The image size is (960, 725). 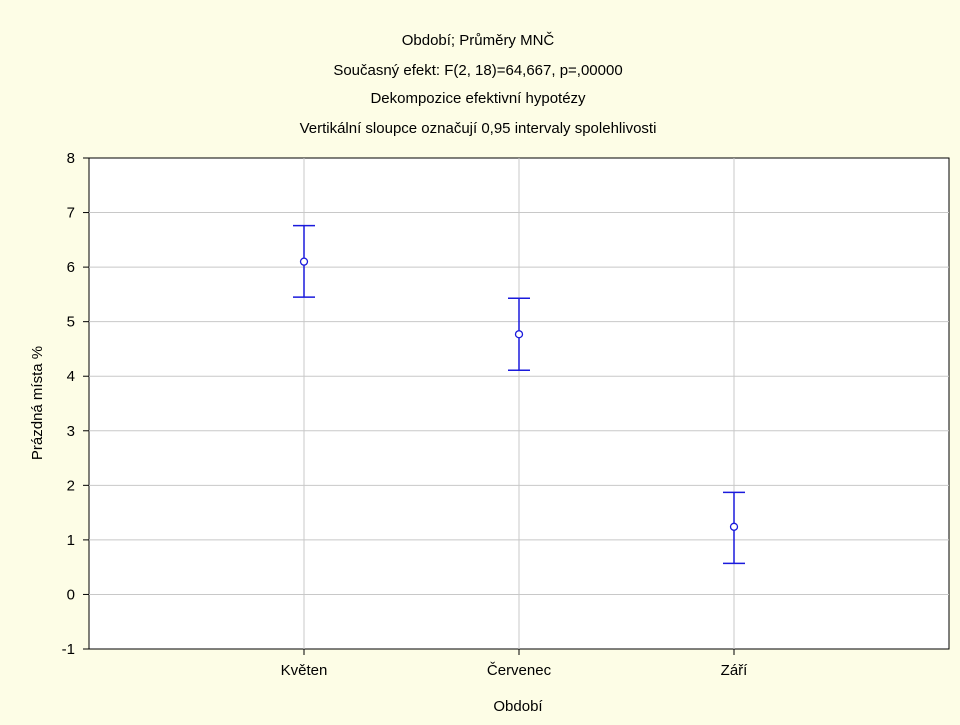 I want to click on x-tick-label-1: Červenec, so click(x=519, y=670).